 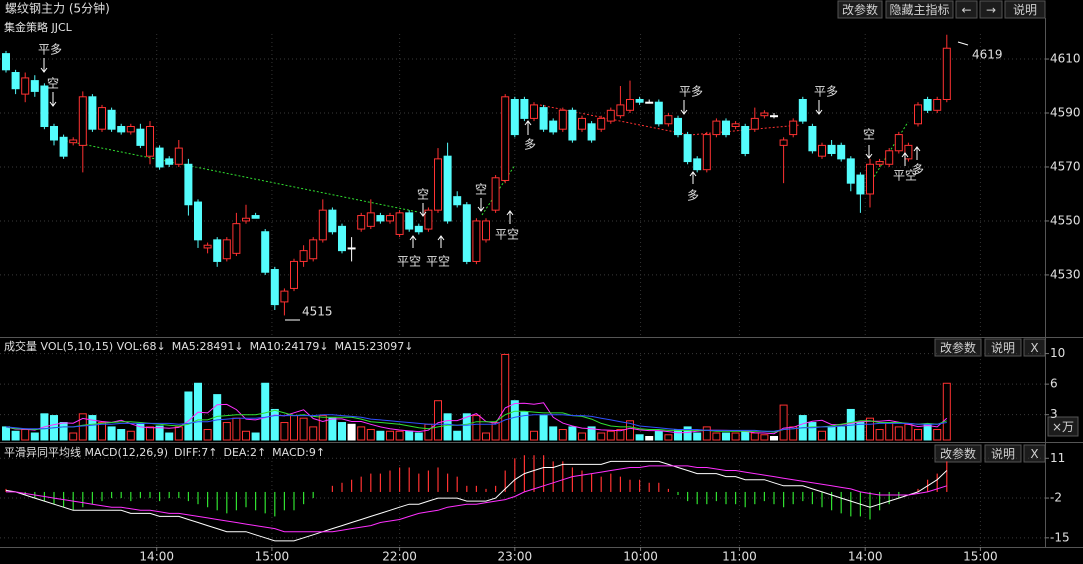 What do you see at coordinates (409, 262) in the screenshot?
I see `signal-label: 平空` at bounding box center [409, 262].